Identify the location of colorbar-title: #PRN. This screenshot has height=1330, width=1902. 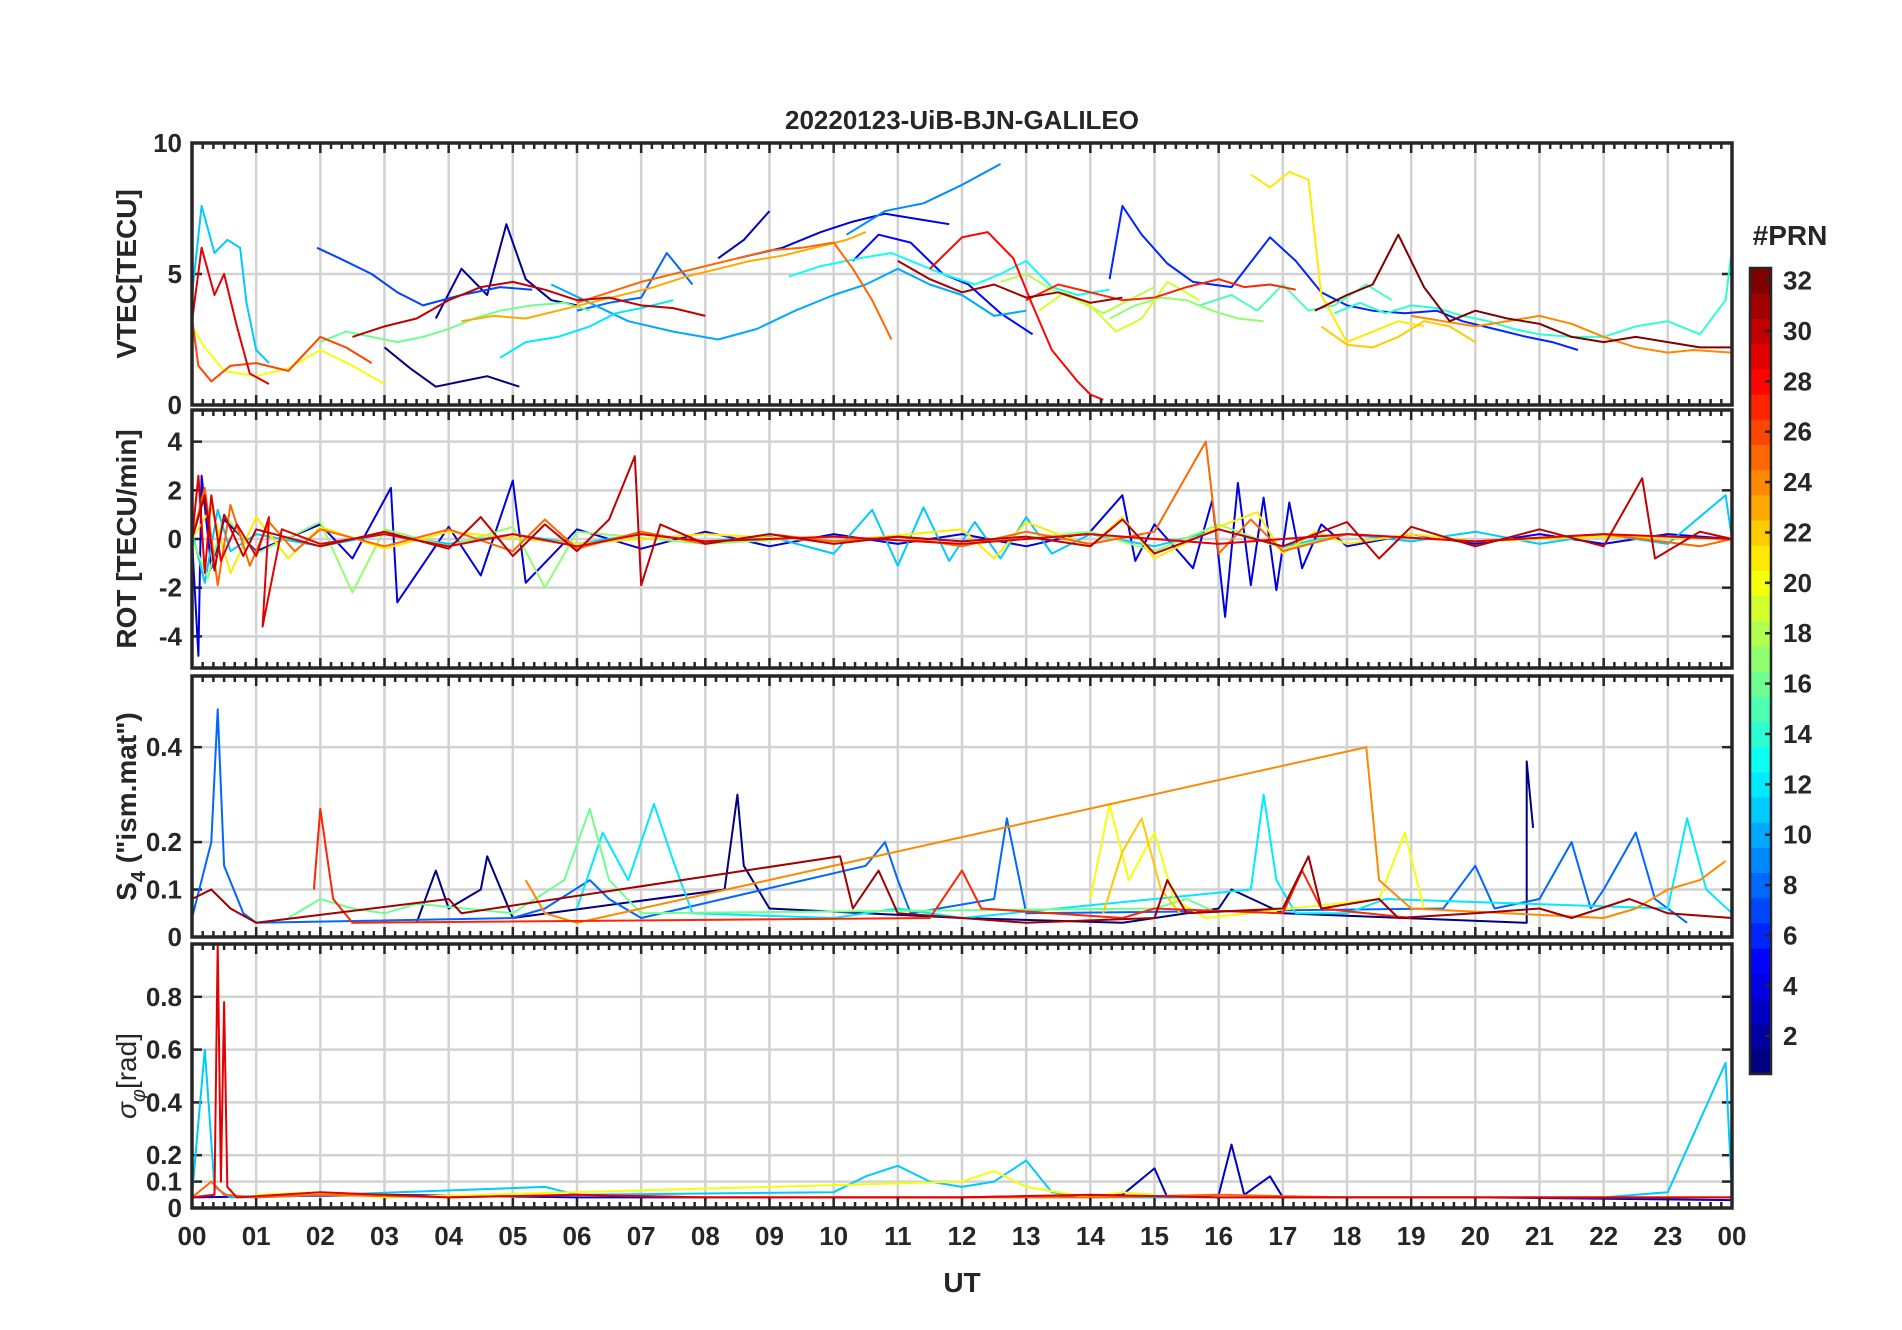
(1790, 235).